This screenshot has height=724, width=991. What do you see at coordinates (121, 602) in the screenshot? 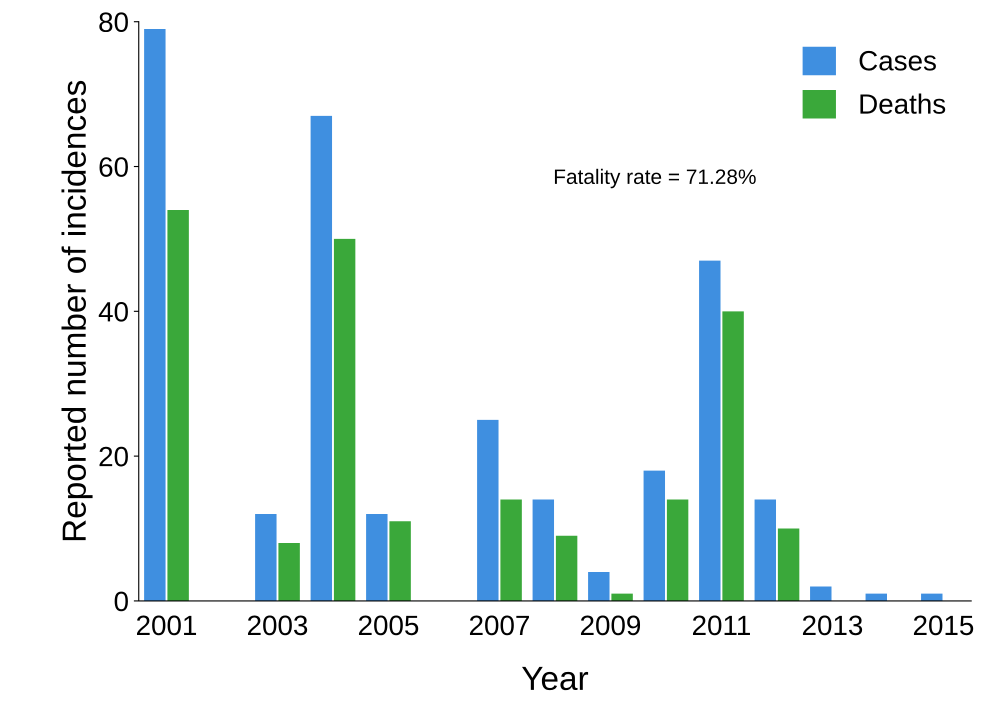
I see `y-tick-label: 0` at bounding box center [121, 602].